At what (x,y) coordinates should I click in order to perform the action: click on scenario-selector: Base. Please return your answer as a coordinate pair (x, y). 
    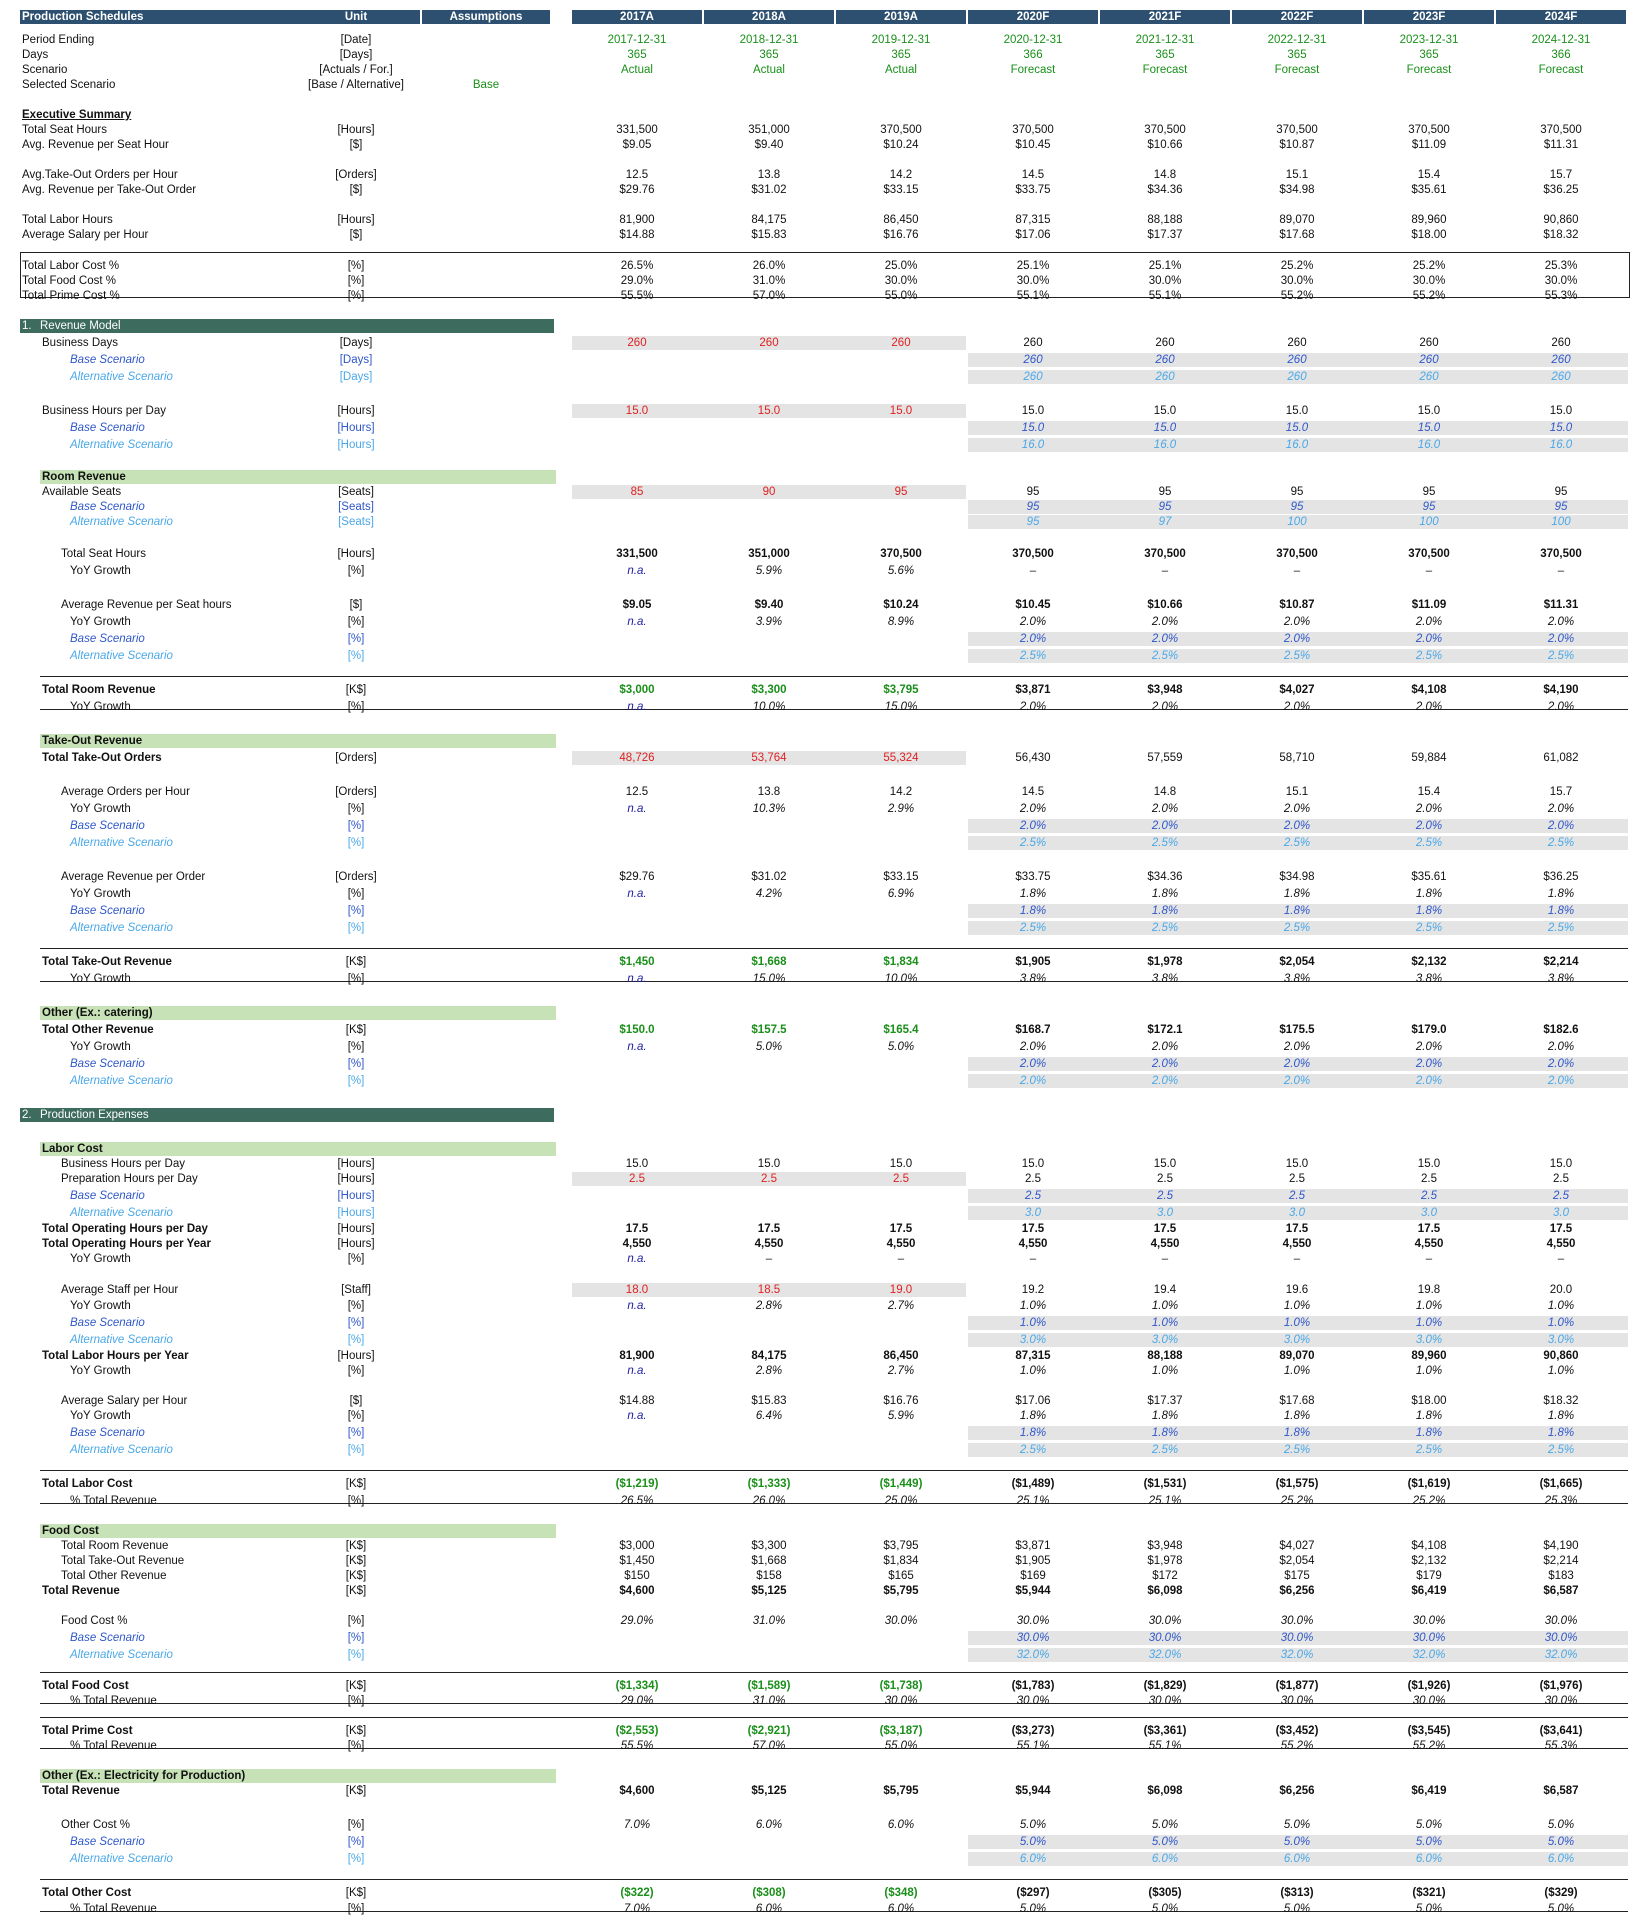
    Looking at the image, I should click on (486, 85).